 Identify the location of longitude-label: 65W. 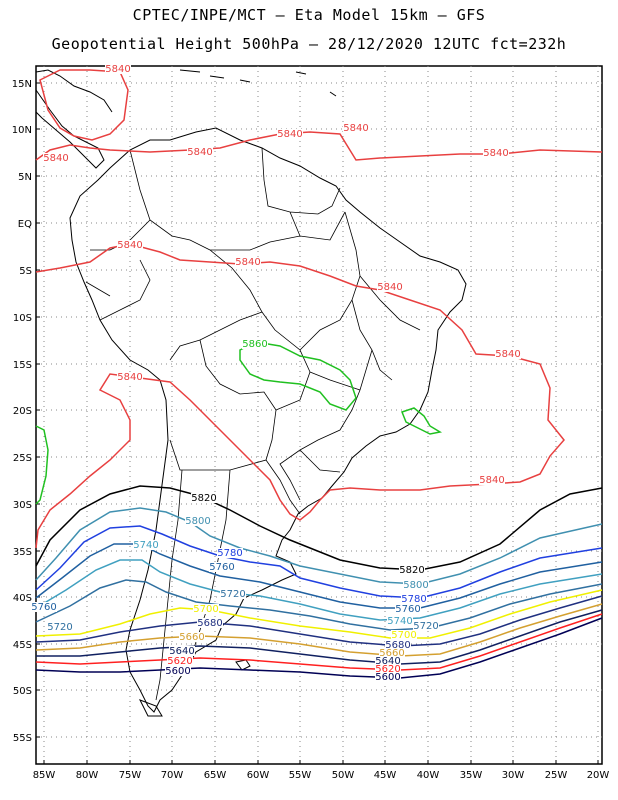
(215, 775).